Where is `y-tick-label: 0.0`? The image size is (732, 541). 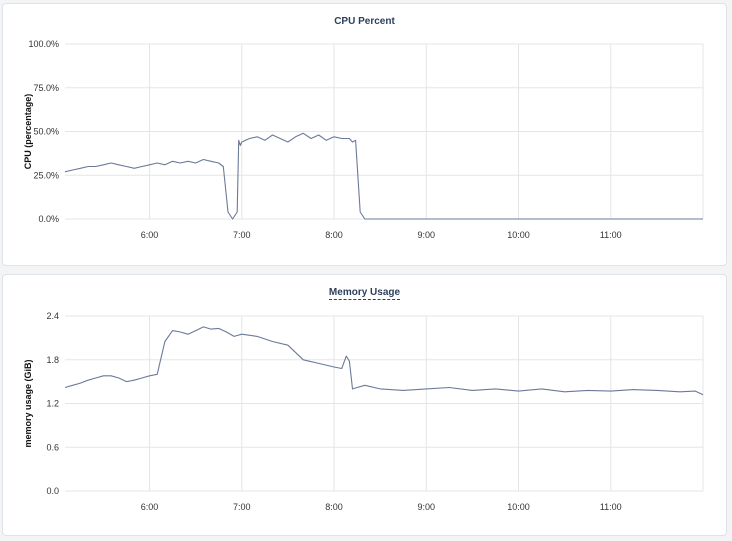 y-tick-label: 0.0 is located at coordinates (52, 491).